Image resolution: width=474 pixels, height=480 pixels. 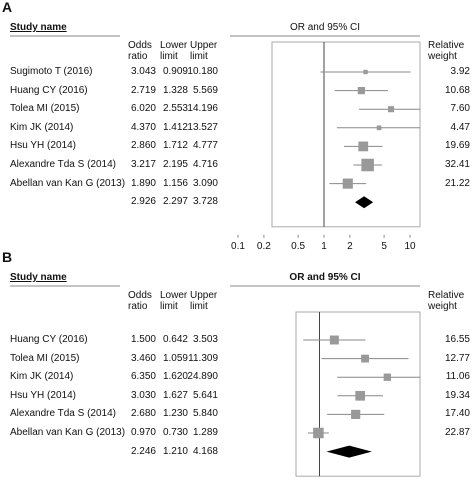 What do you see at coordinates (298, 246) in the screenshot?
I see `x-tick-label: 0.5` at bounding box center [298, 246].